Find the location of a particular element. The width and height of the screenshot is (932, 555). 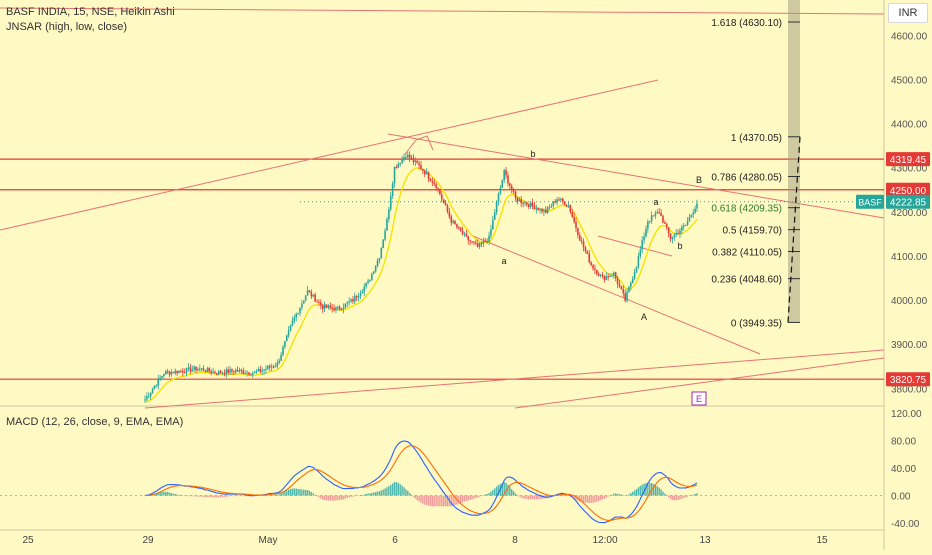

price-tick: 3800.00 is located at coordinates (909, 389).